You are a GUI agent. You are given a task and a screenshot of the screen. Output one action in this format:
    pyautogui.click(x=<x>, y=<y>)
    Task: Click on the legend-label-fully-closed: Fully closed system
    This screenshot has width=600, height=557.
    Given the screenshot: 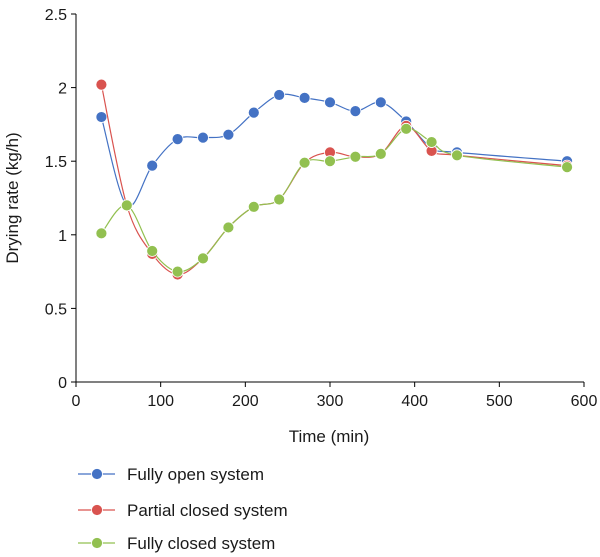 What is the action you would take?
    pyautogui.click(x=201, y=543)
    